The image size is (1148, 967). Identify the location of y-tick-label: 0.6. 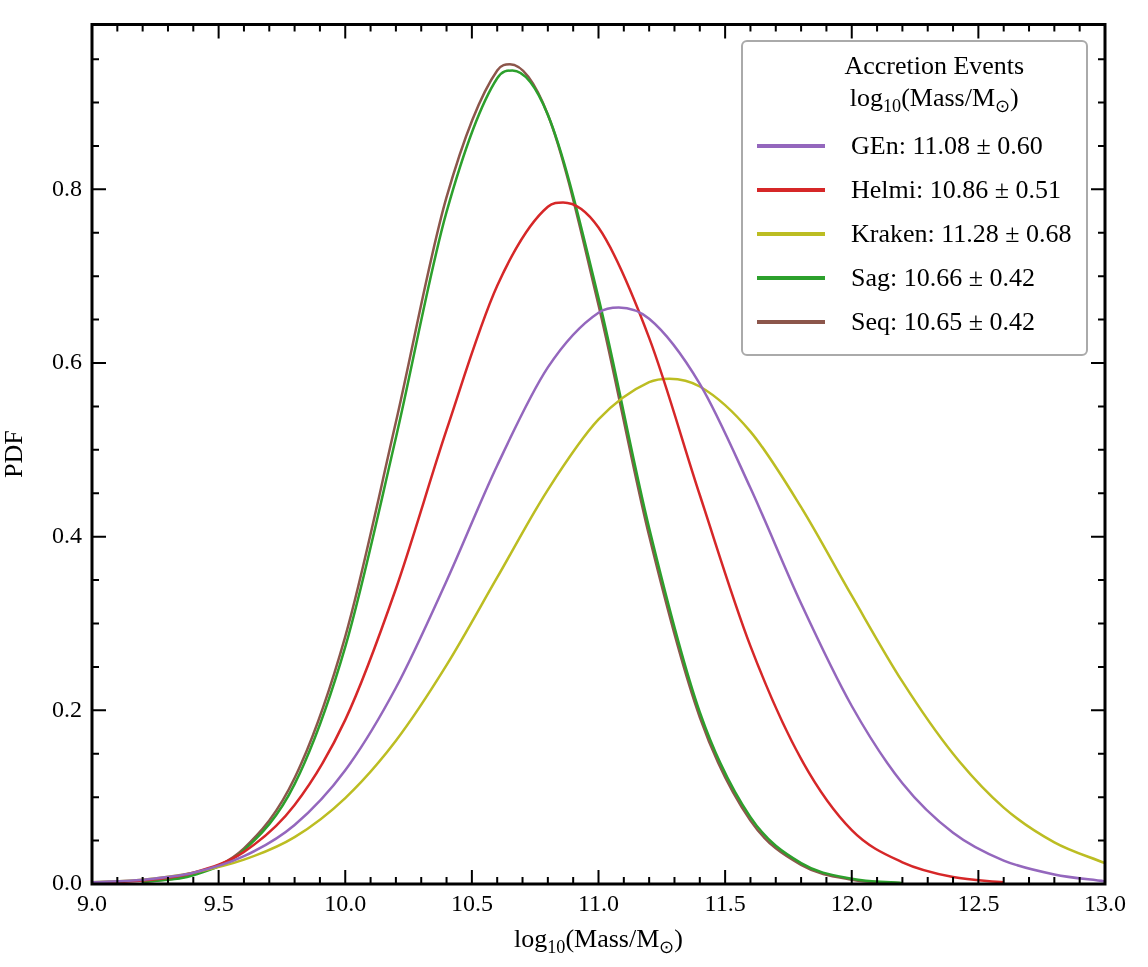
(67, 361).